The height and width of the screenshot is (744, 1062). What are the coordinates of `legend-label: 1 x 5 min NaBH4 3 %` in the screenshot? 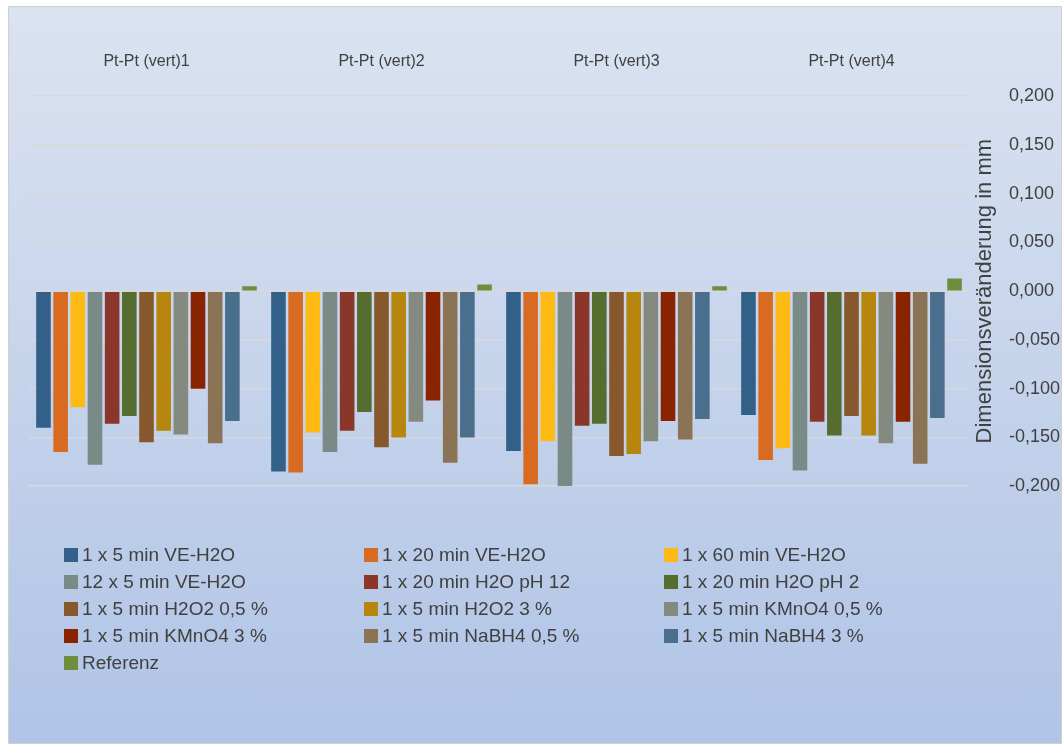 It's located at (773, 636).